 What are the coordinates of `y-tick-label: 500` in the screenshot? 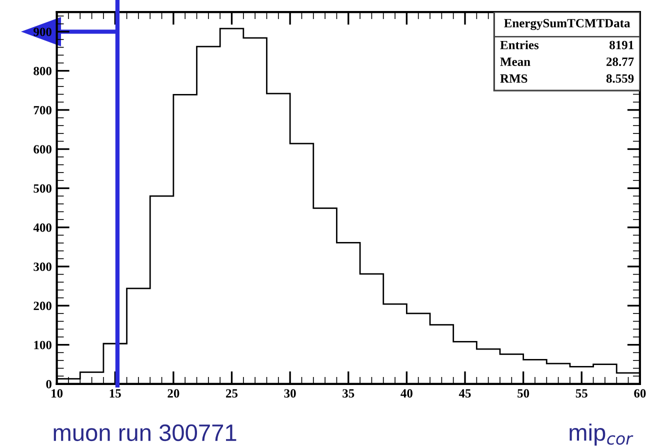 It's located at (43, 188).